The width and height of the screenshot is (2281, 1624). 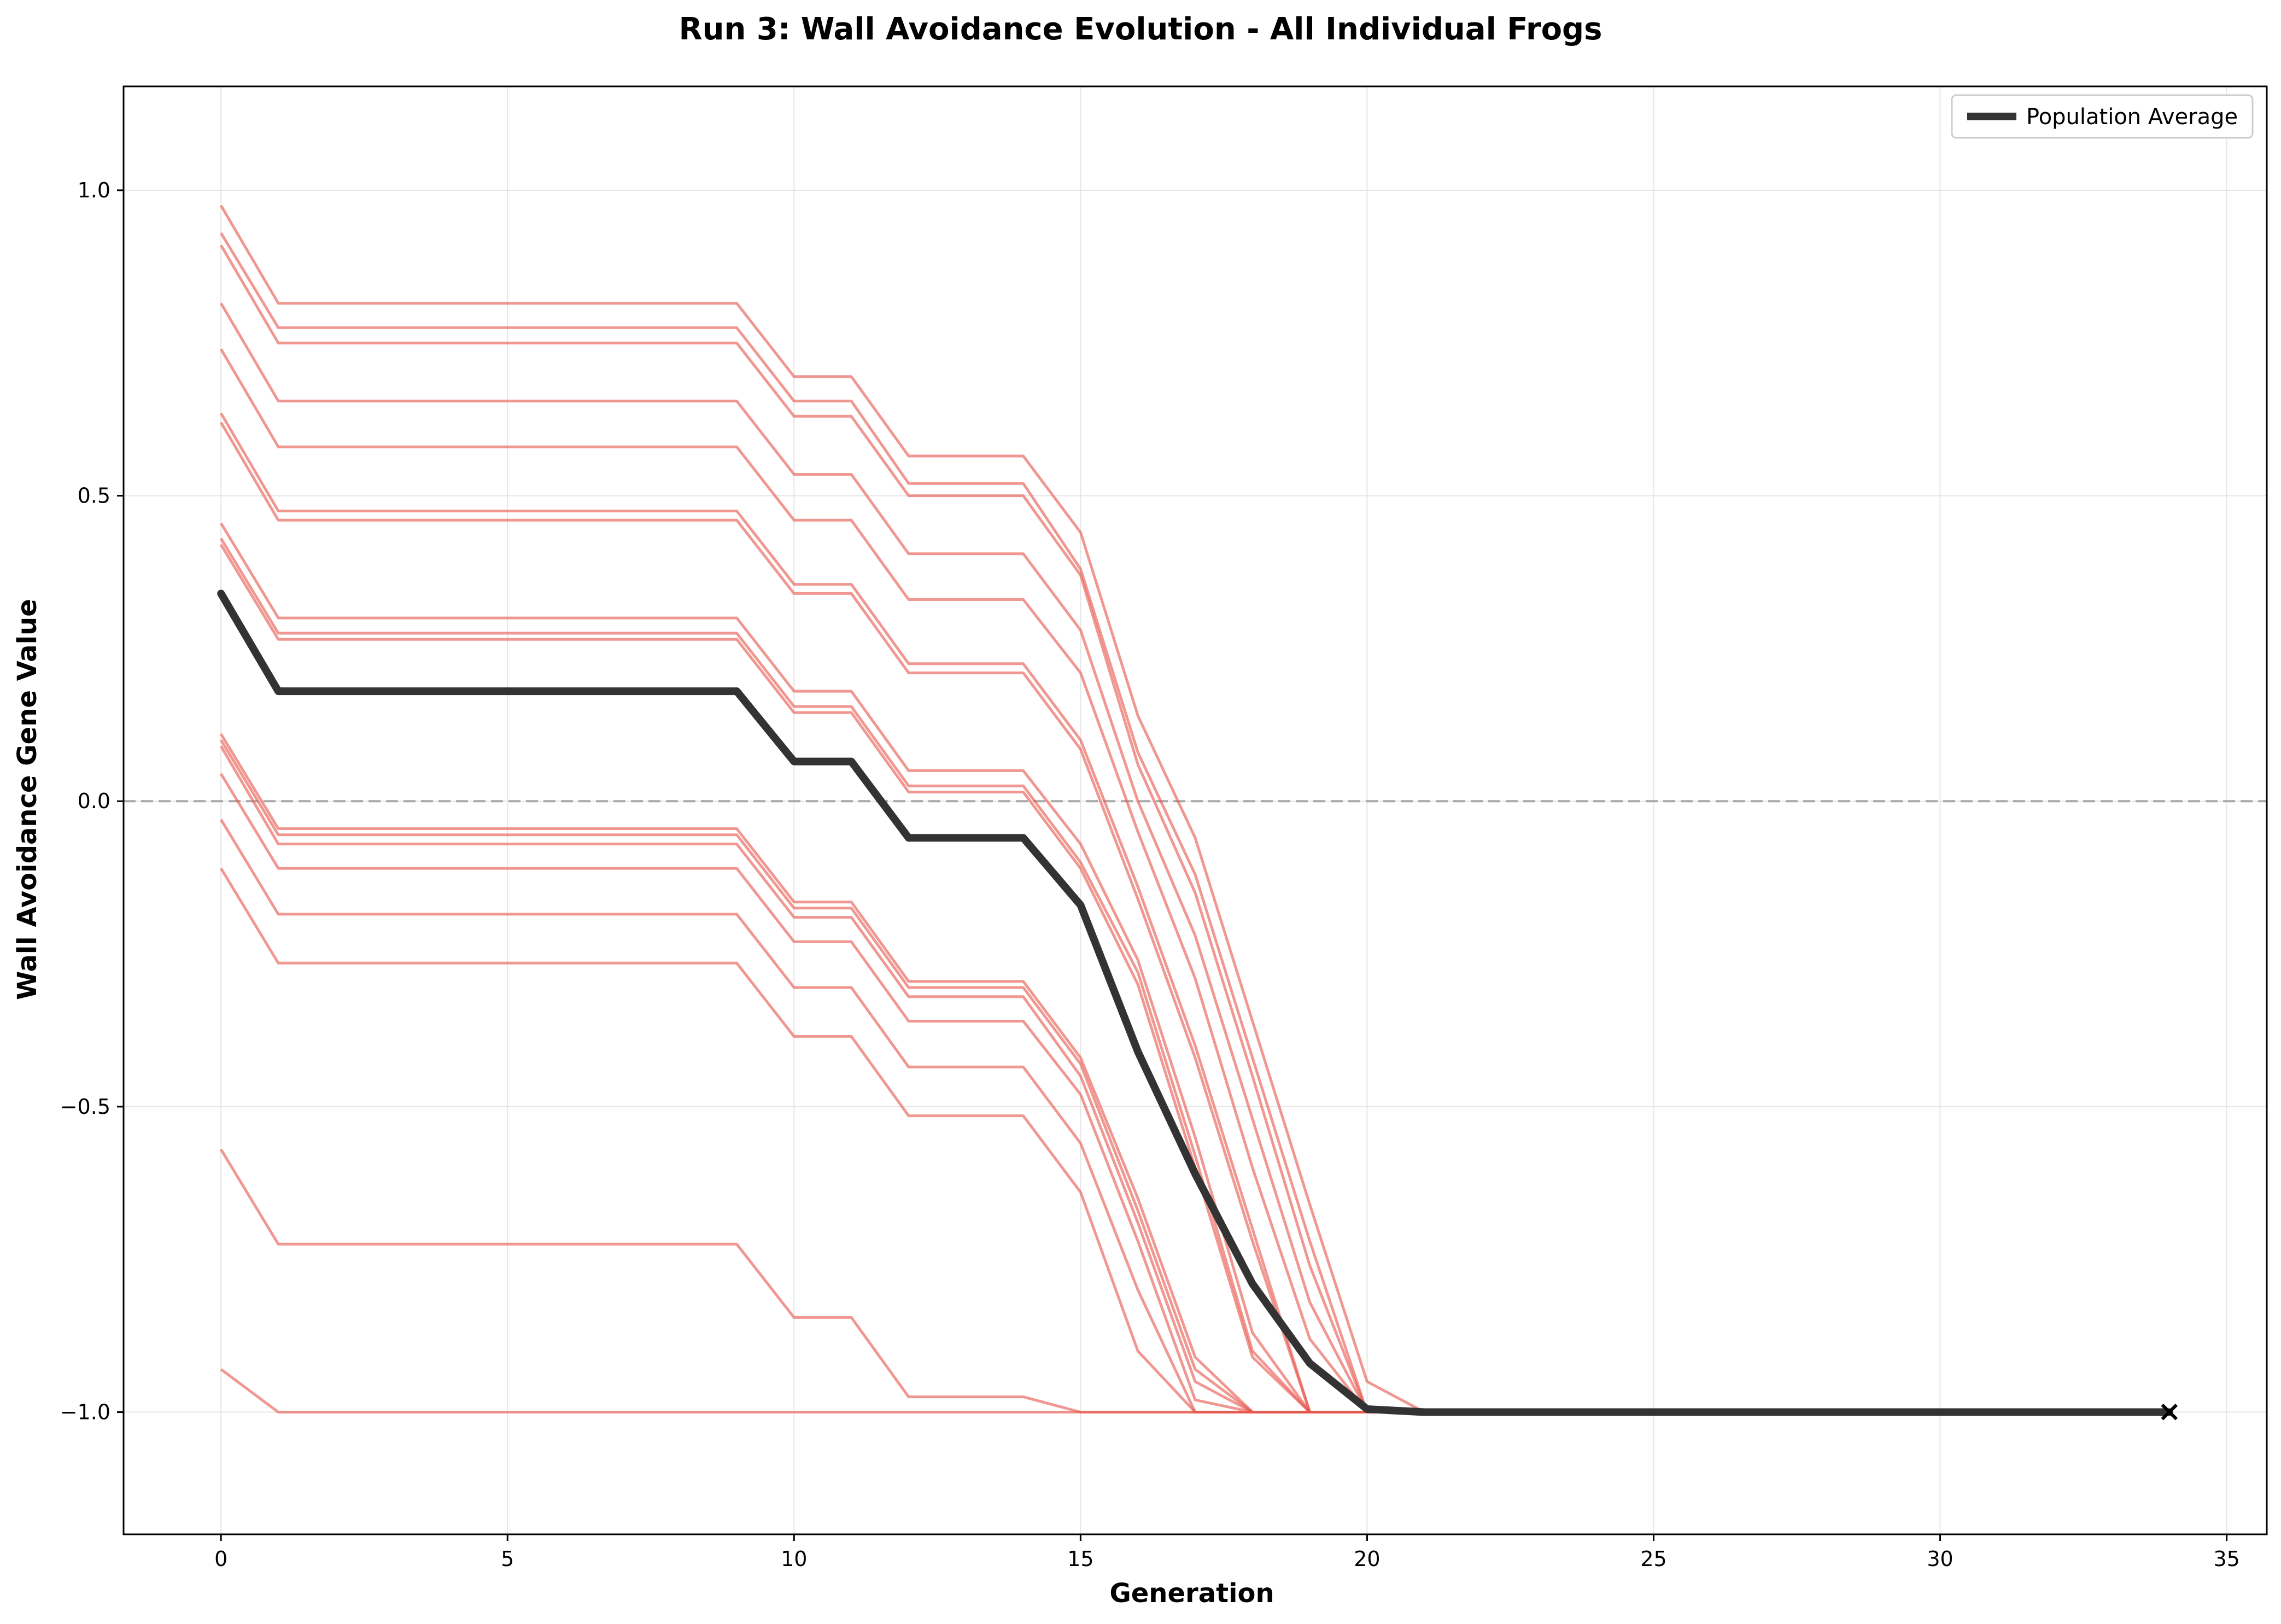 I want to click on x-tick-label: 20, so click(x=1367, y=1559).